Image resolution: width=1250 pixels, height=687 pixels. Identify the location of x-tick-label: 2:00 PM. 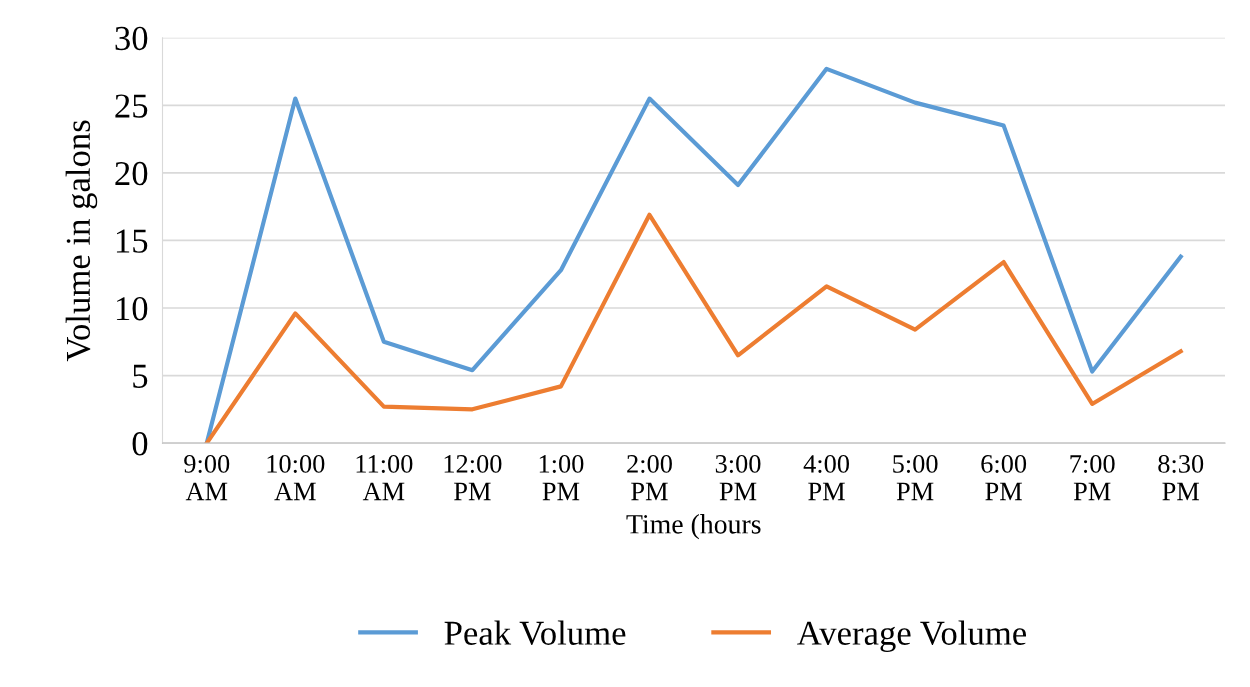
(649, 477).